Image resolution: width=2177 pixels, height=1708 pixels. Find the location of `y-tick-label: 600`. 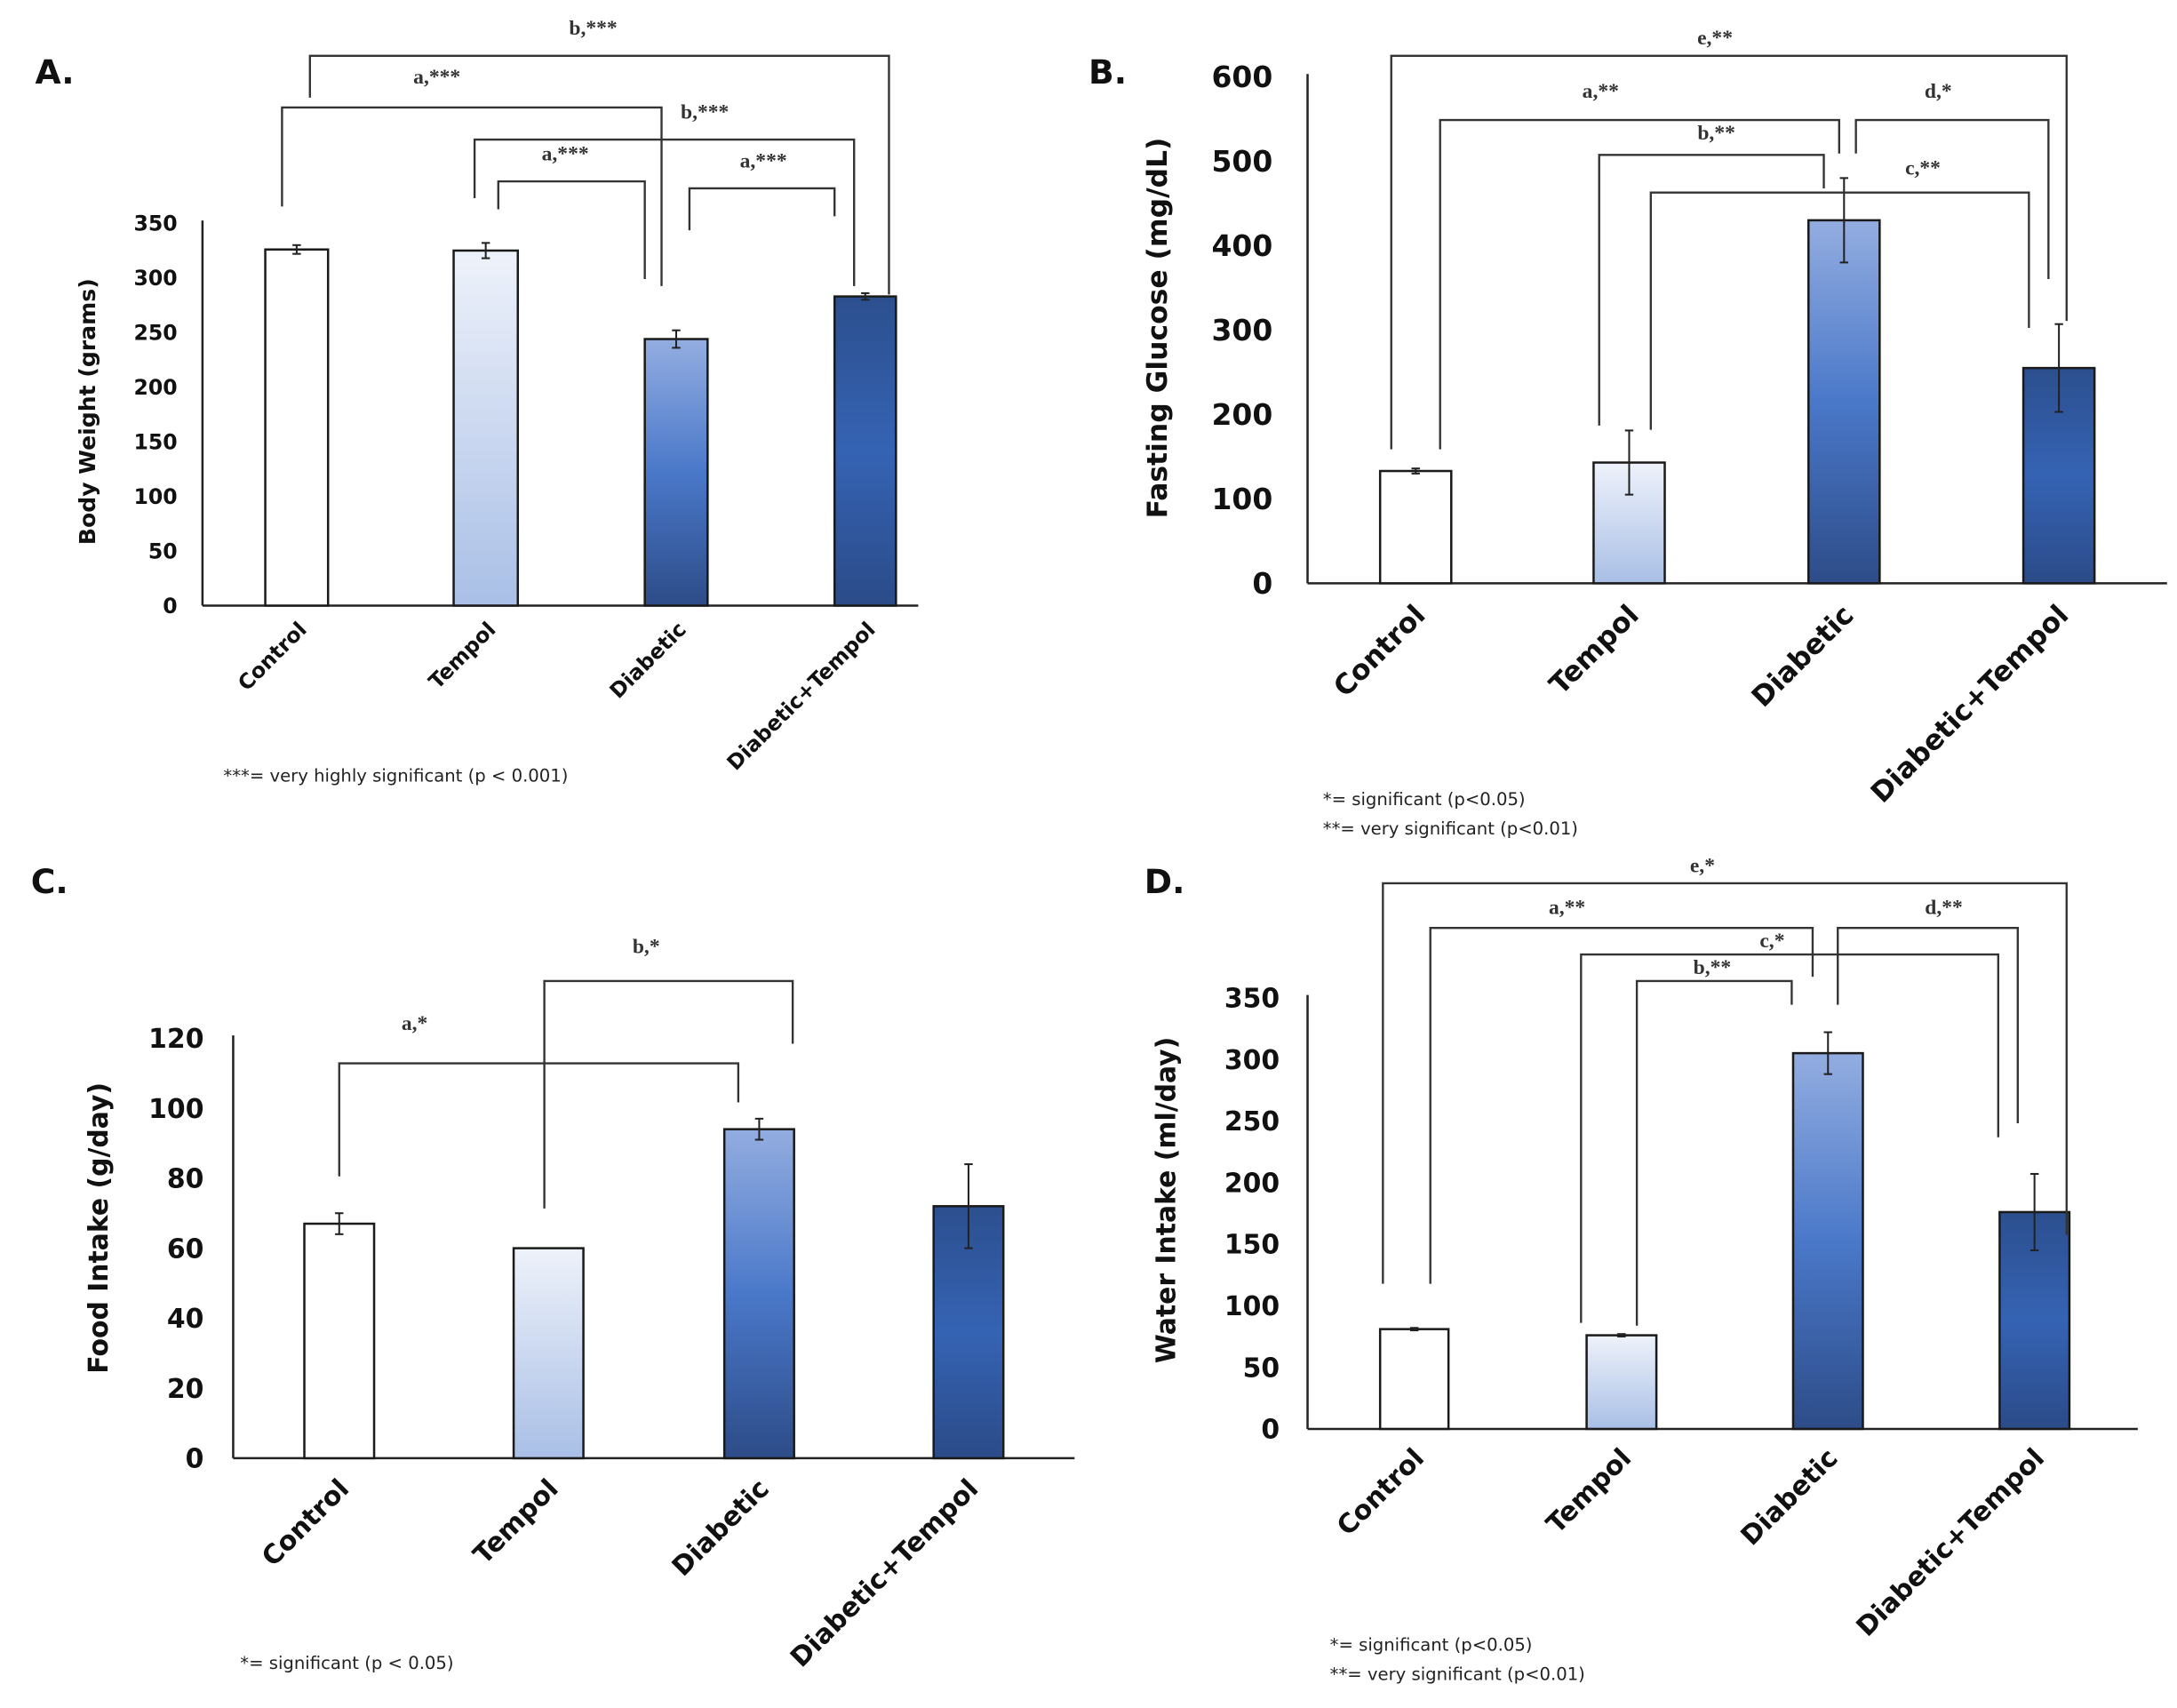

y-tick-label: 600 is located at coordinates (1241, 77).